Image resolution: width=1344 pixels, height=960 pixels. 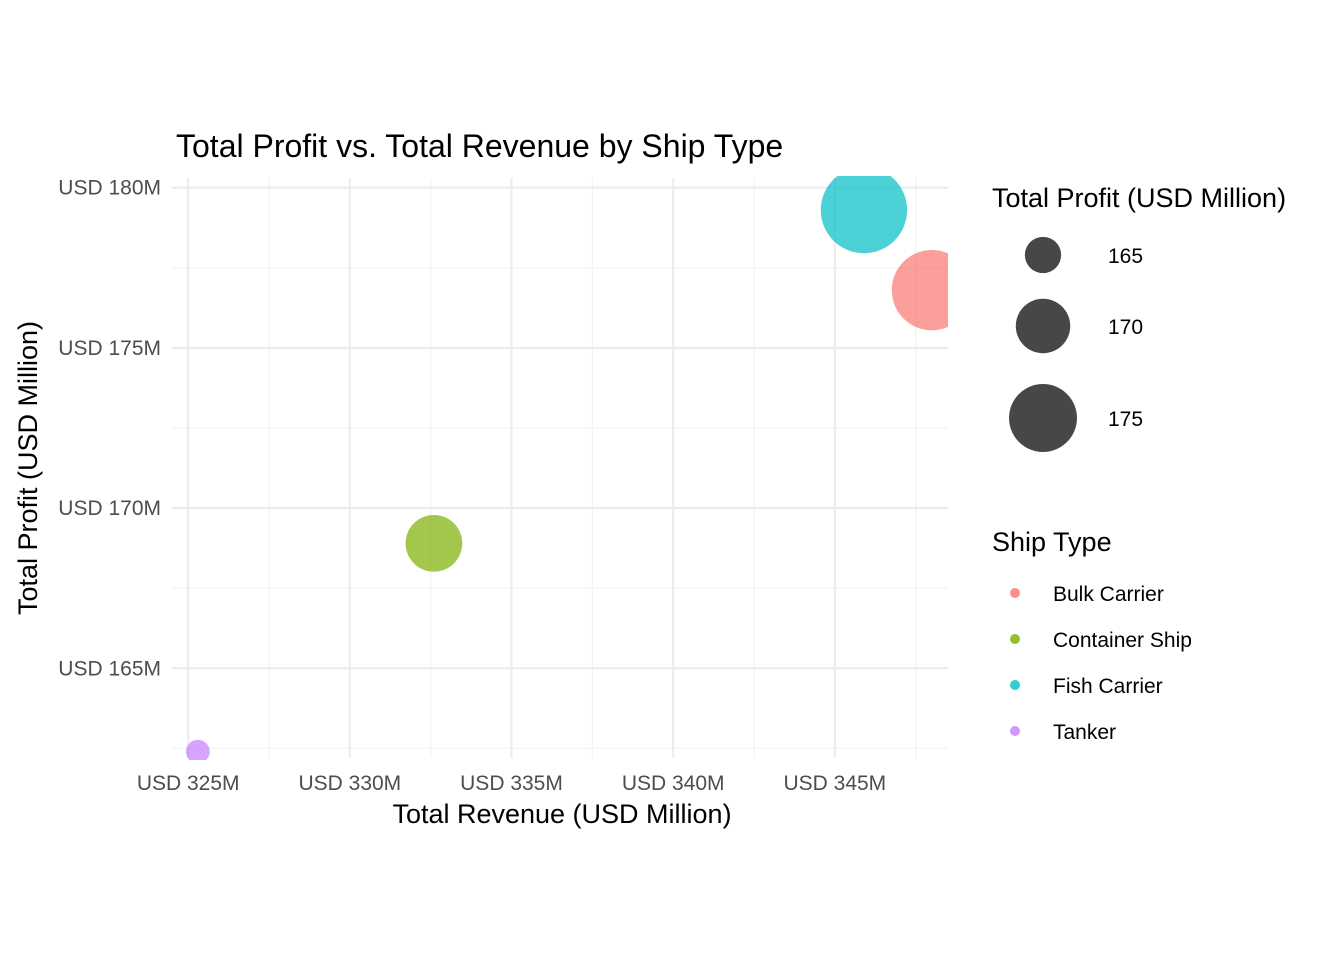 I want to click on x-axis-title: Total Revenue (USD Million), so click(x=561, y=814).